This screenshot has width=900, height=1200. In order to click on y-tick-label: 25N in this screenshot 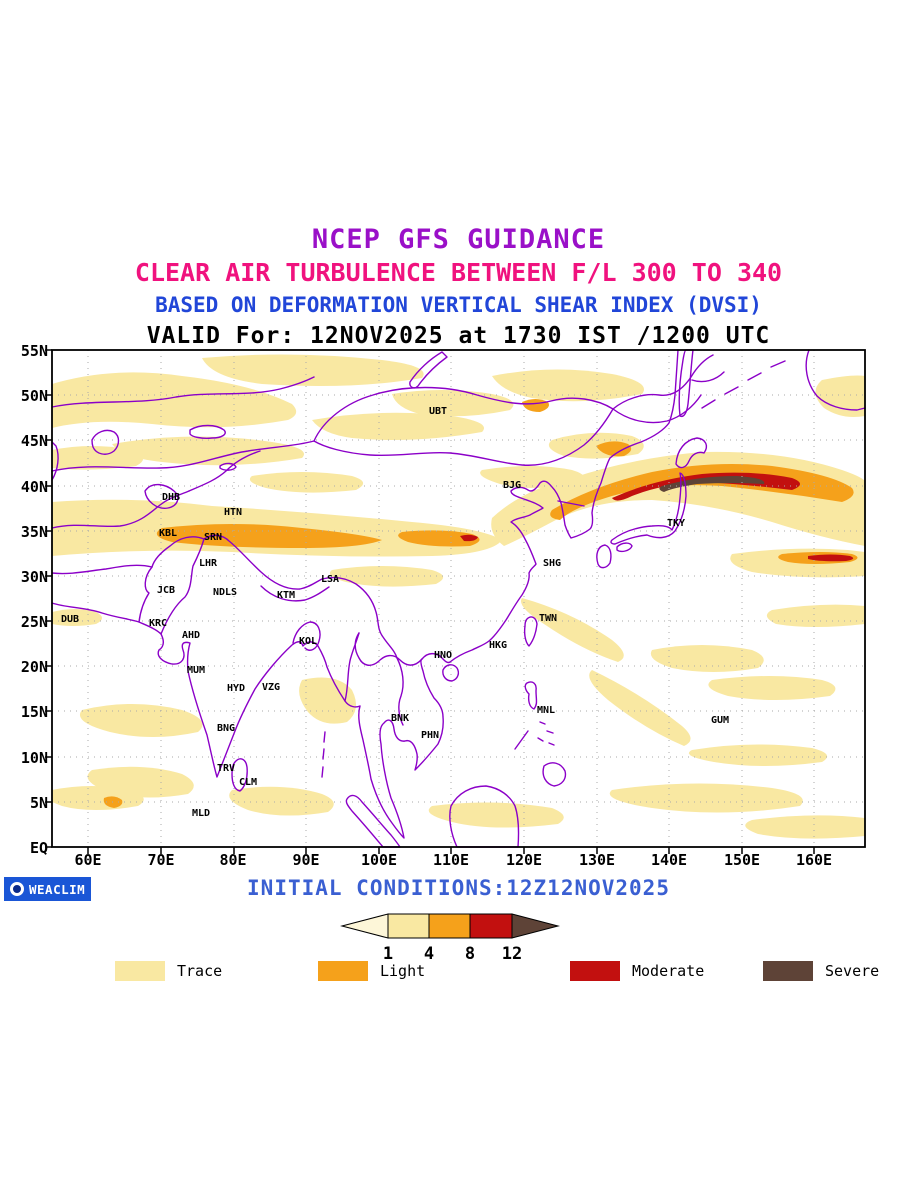, I will do `click(34, 622)`.